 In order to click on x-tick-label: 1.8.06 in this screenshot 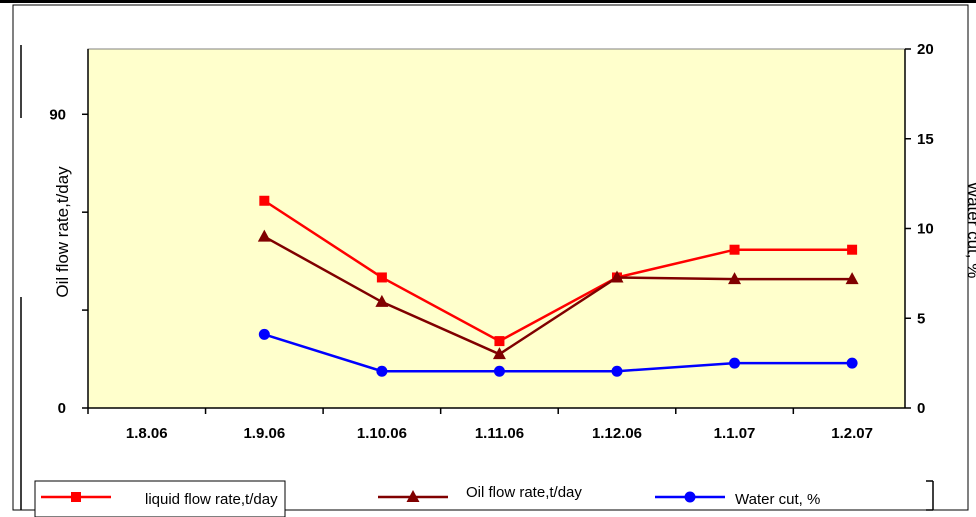, I will do `click(147, 433)`.